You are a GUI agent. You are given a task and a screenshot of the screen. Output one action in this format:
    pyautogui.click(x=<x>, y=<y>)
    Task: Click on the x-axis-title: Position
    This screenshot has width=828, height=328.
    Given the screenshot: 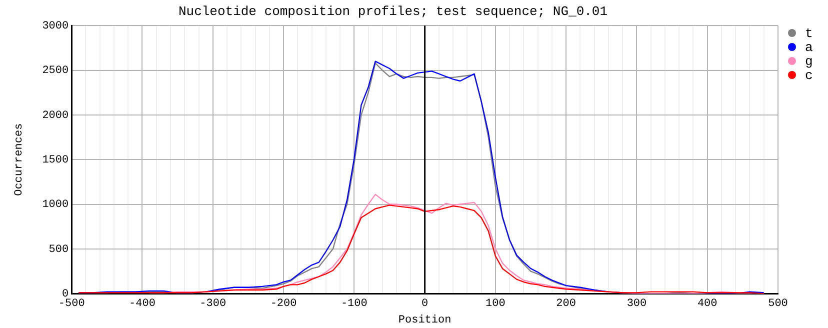 What is the action you would take?
    pyautogui.click(x=425, y=320)
    